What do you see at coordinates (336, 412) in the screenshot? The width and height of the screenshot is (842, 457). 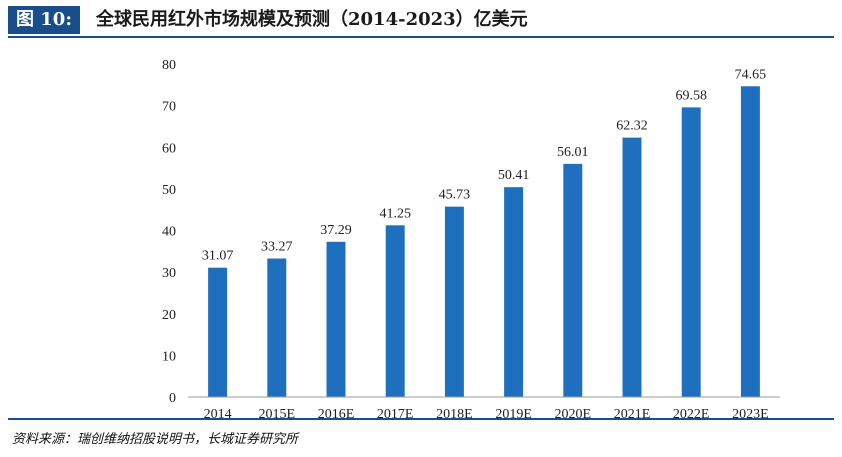 I see `x-tick-label: 2016E` at bounding box center [336, 412].